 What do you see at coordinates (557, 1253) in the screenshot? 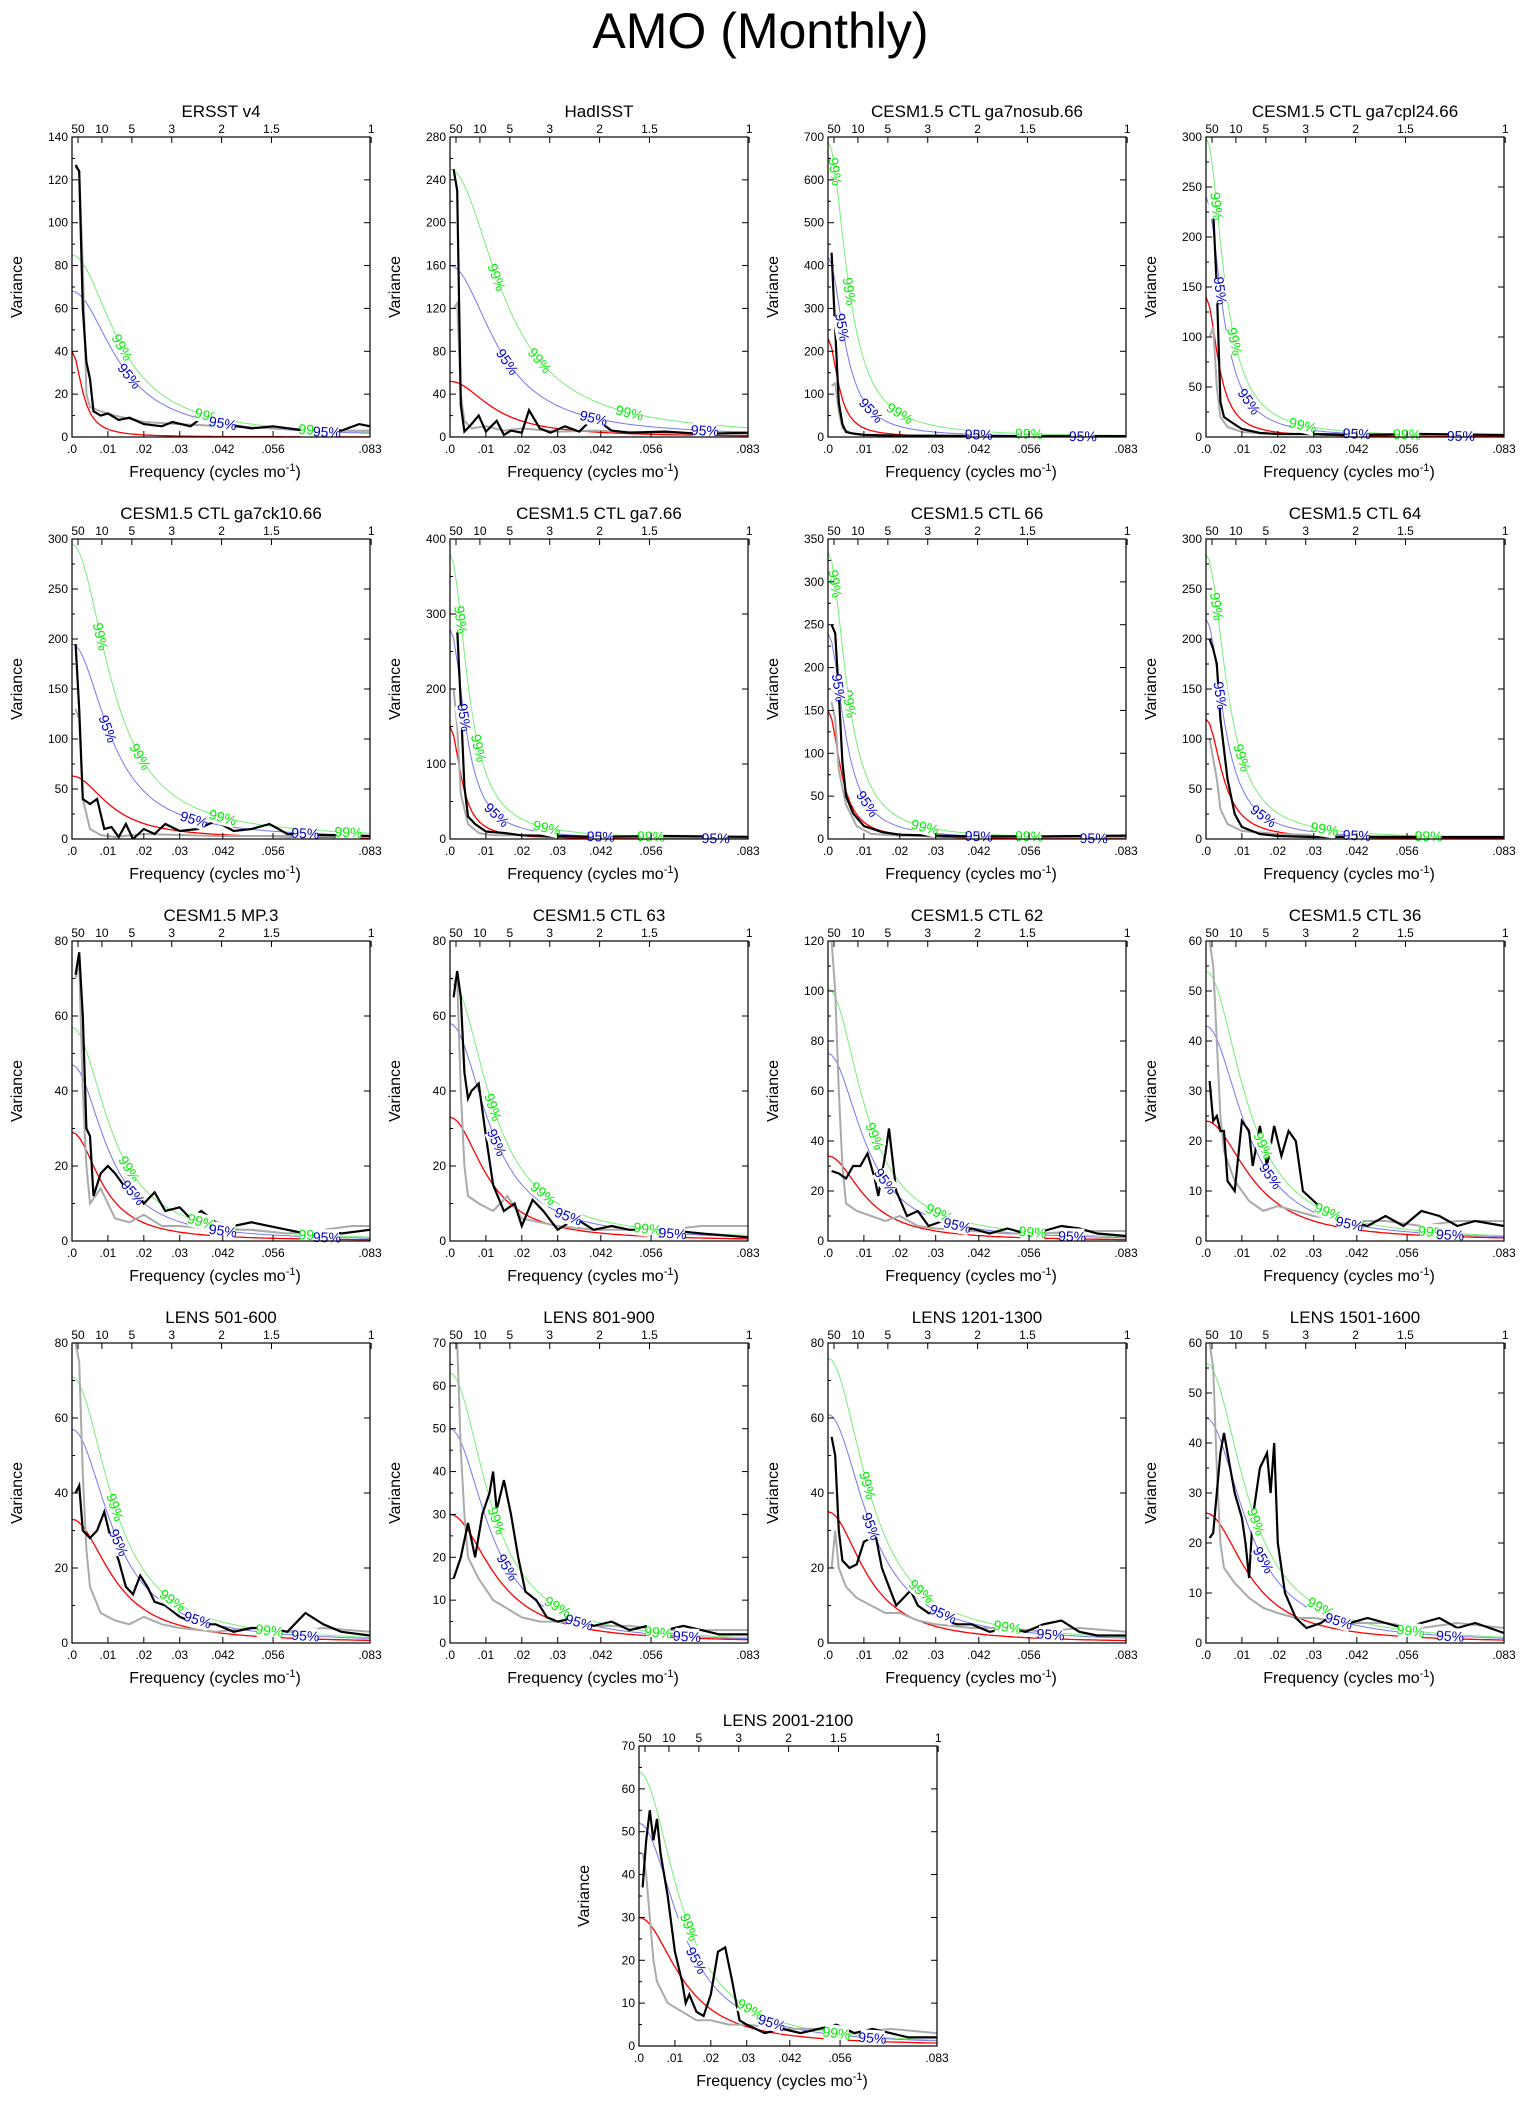
I see `x-tick-label: .03` at bounding box center [557, 1253].